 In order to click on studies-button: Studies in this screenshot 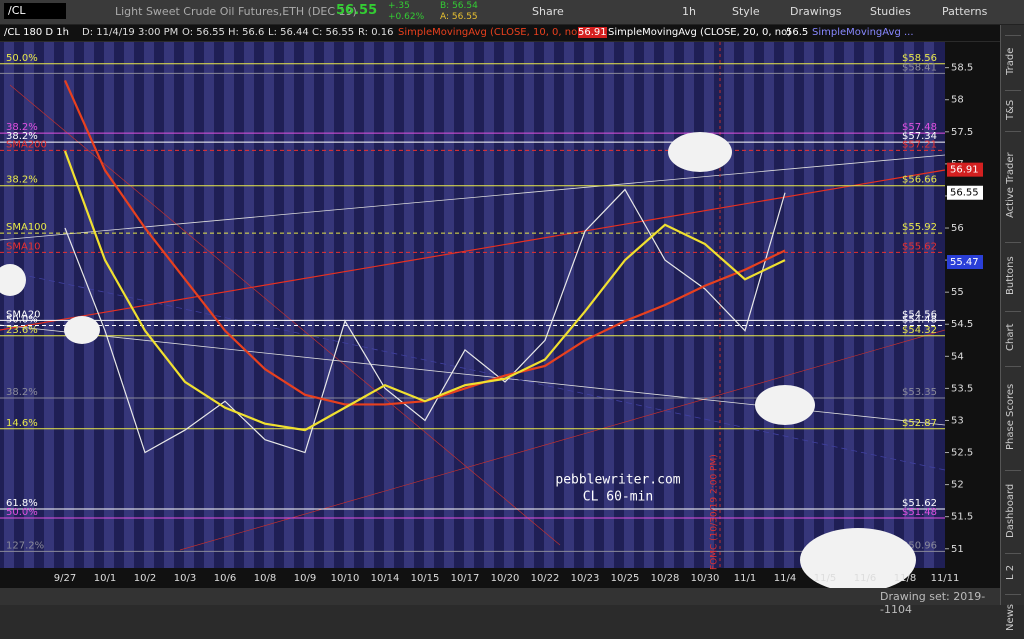, I will do `click(890, 11)`.